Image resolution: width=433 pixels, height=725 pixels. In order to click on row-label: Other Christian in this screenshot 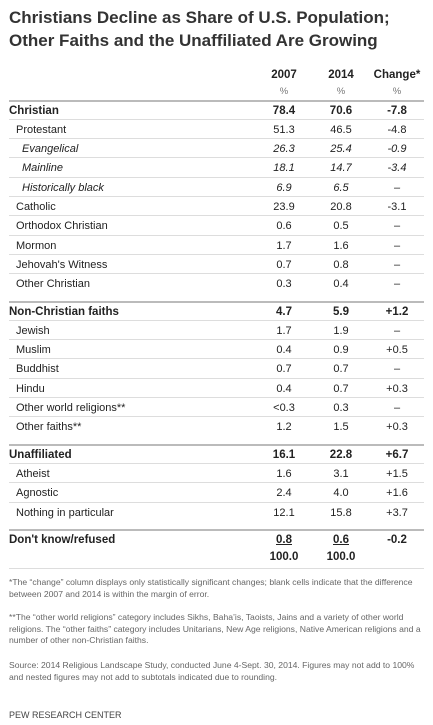, I will do `click(53, 284)`.